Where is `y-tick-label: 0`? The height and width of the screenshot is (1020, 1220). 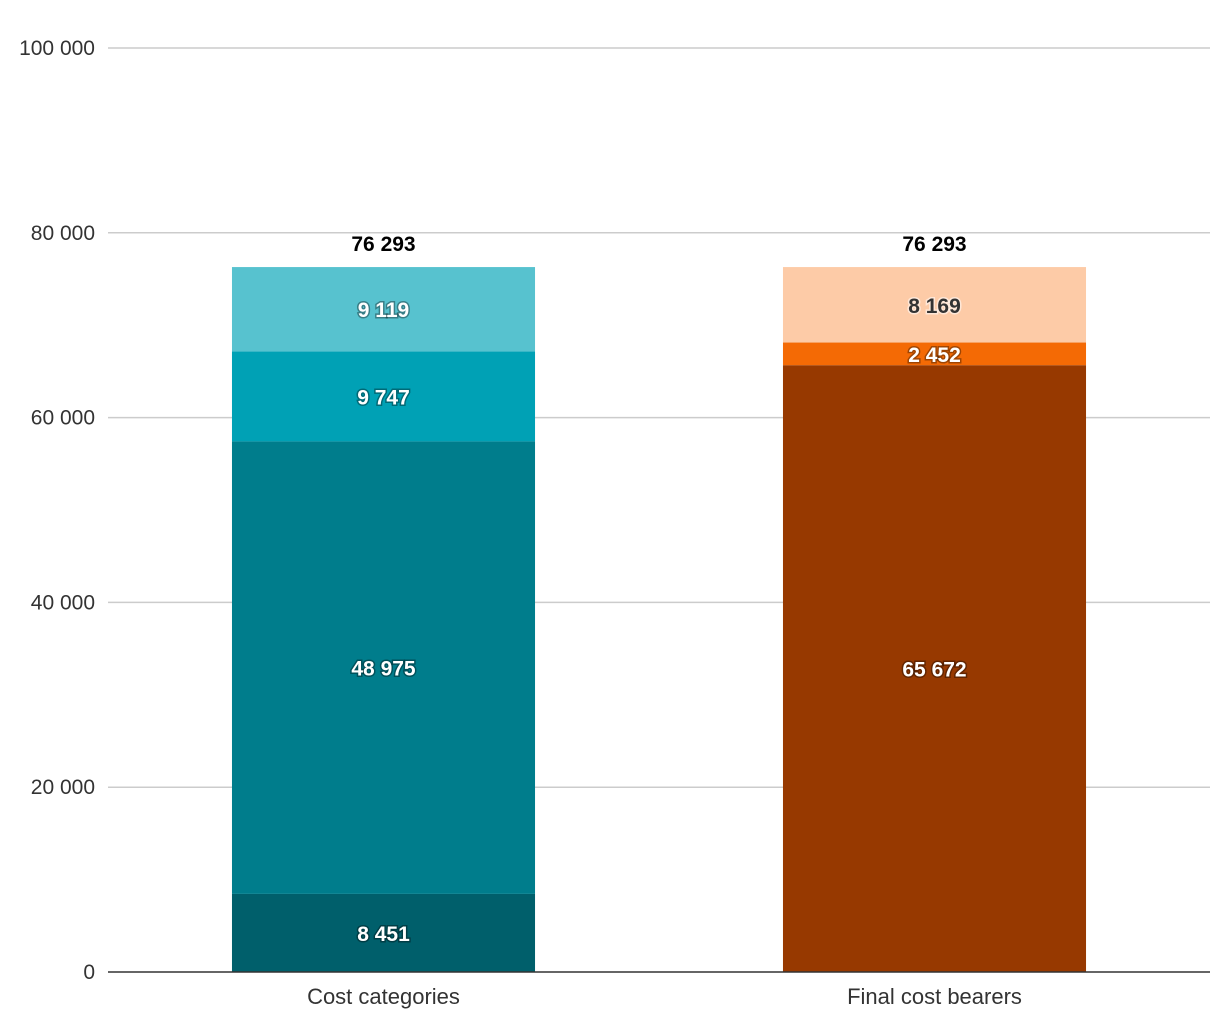 y-tick-label: 0 is located at coordinates (89, 972).